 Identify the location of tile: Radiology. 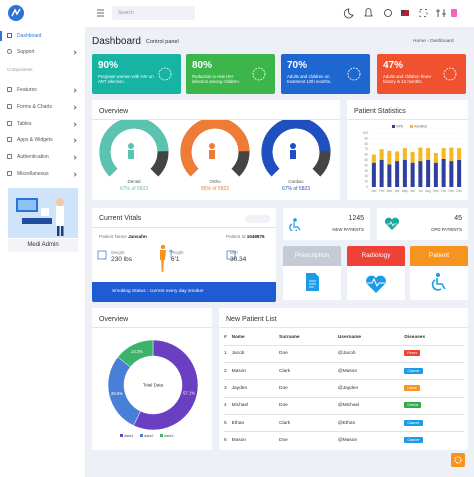
(376, 273).